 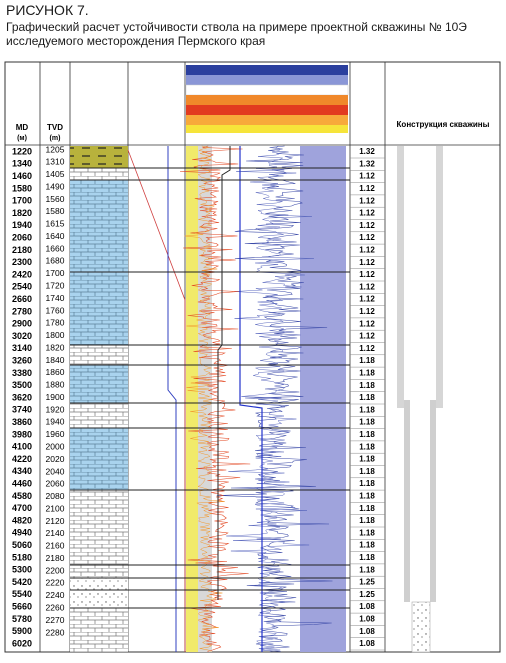 What do you see at coordinates (22, 570) in the screenshot?
I see `md-label: 5300` at bounding box center [22, 570].